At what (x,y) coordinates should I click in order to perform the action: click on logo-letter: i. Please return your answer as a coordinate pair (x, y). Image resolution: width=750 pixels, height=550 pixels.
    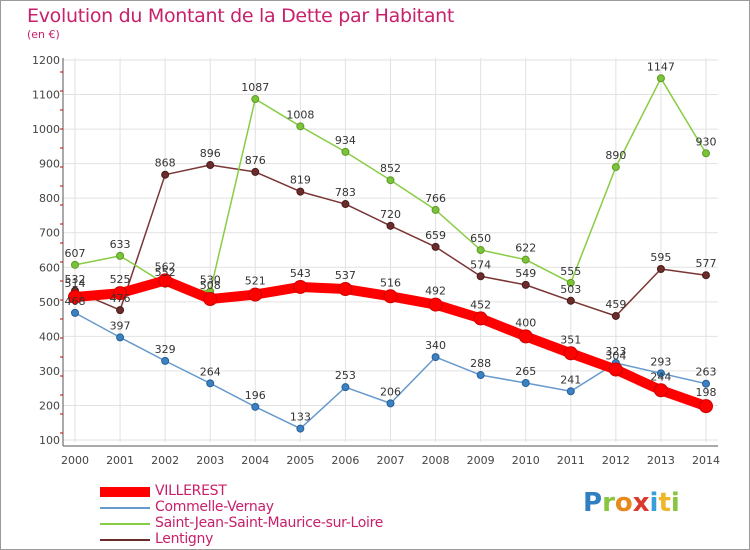
    Looking at the image, I should click on (675, 503).